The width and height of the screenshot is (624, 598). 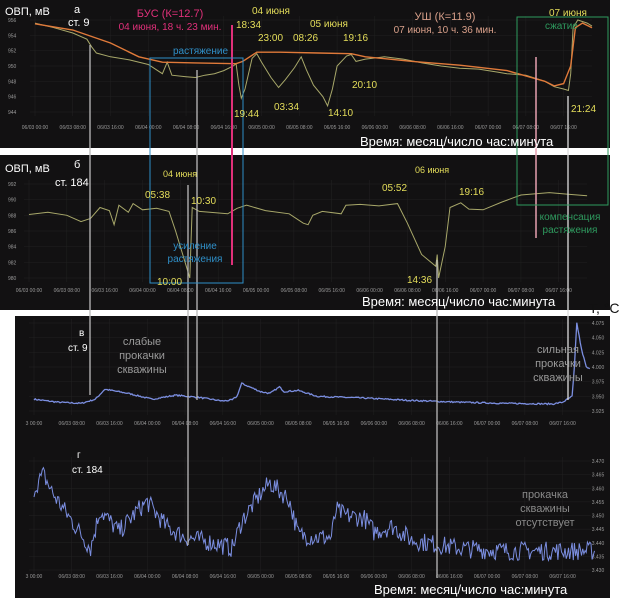 I want to click on panel-c-letter: в, so click(x=81, y=333).